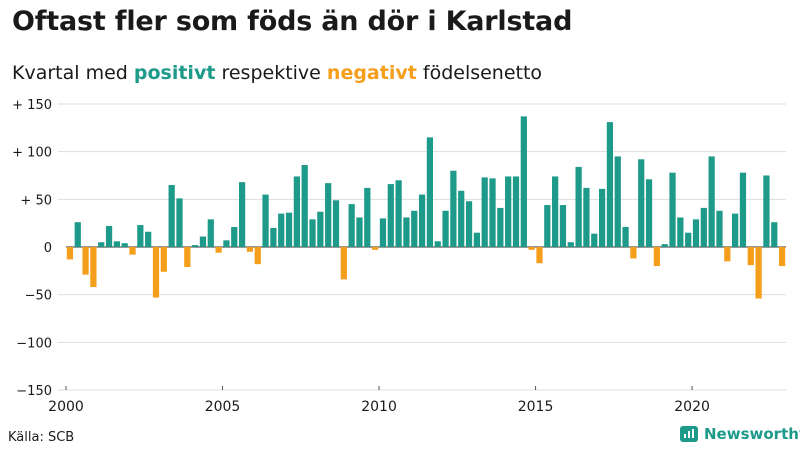 The height and width of the screenshot is (450, 800). Describe the element at coordinates (482, 73) in the screenshot. I see `subtitle-suffix: födelsenetto` at that location.